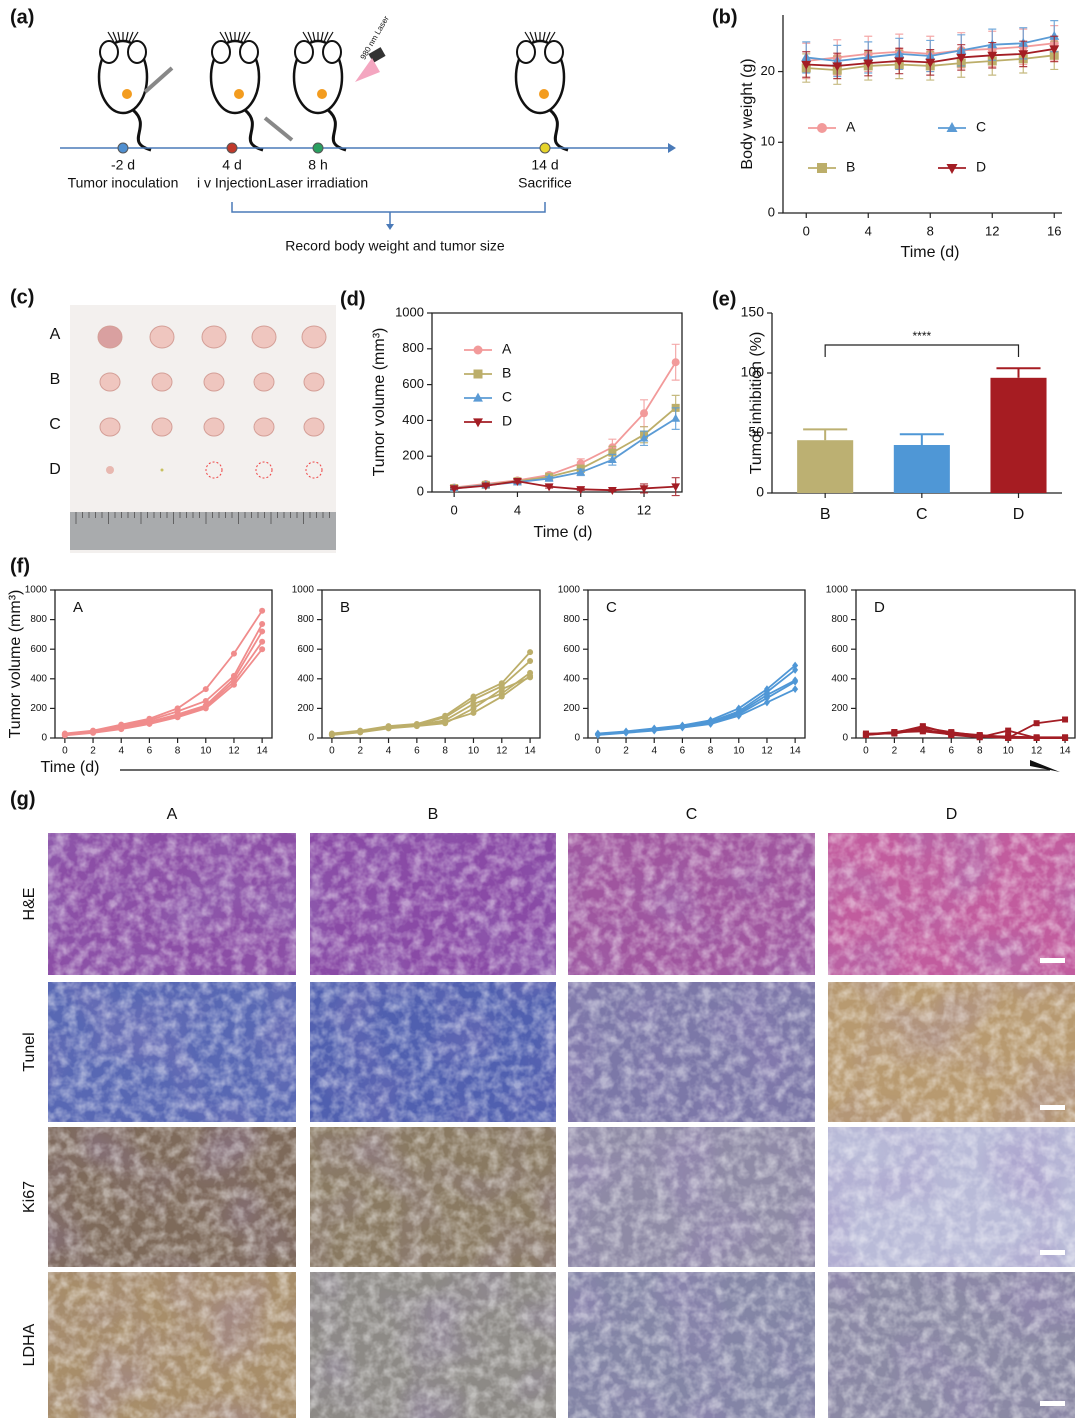  What do you see at coordinates (29, 1051) in the screenshot?
I see `row-label: Tunel` at bounding box center [29, 1051].